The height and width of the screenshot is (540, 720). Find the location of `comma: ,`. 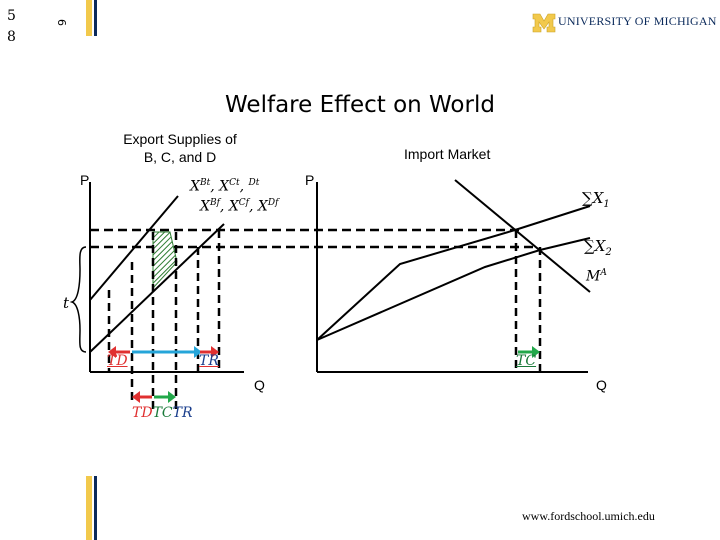

comma: , is located at coordinates (244, 186).